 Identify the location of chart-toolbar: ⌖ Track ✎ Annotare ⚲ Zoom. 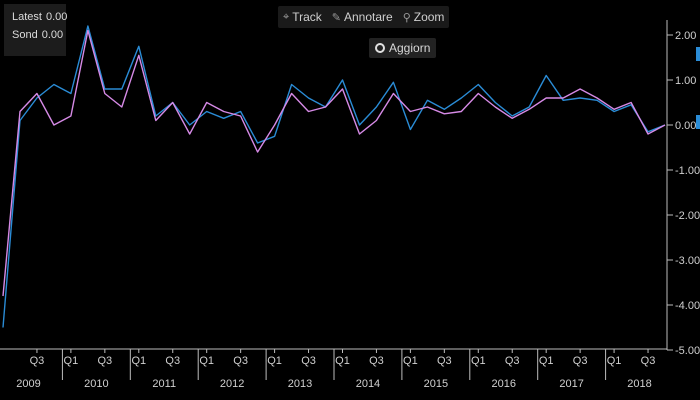
(364, 17).